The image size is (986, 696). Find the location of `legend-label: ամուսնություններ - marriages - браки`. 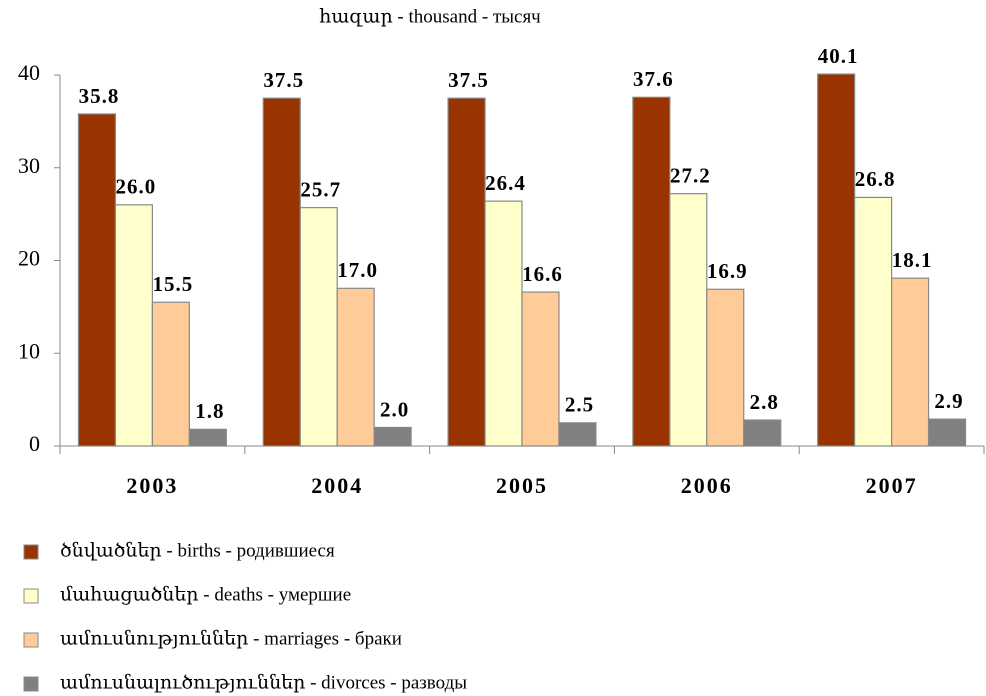

legend-label: ամուսնություններ - marriages - браки is located at coordinates (231, 638).